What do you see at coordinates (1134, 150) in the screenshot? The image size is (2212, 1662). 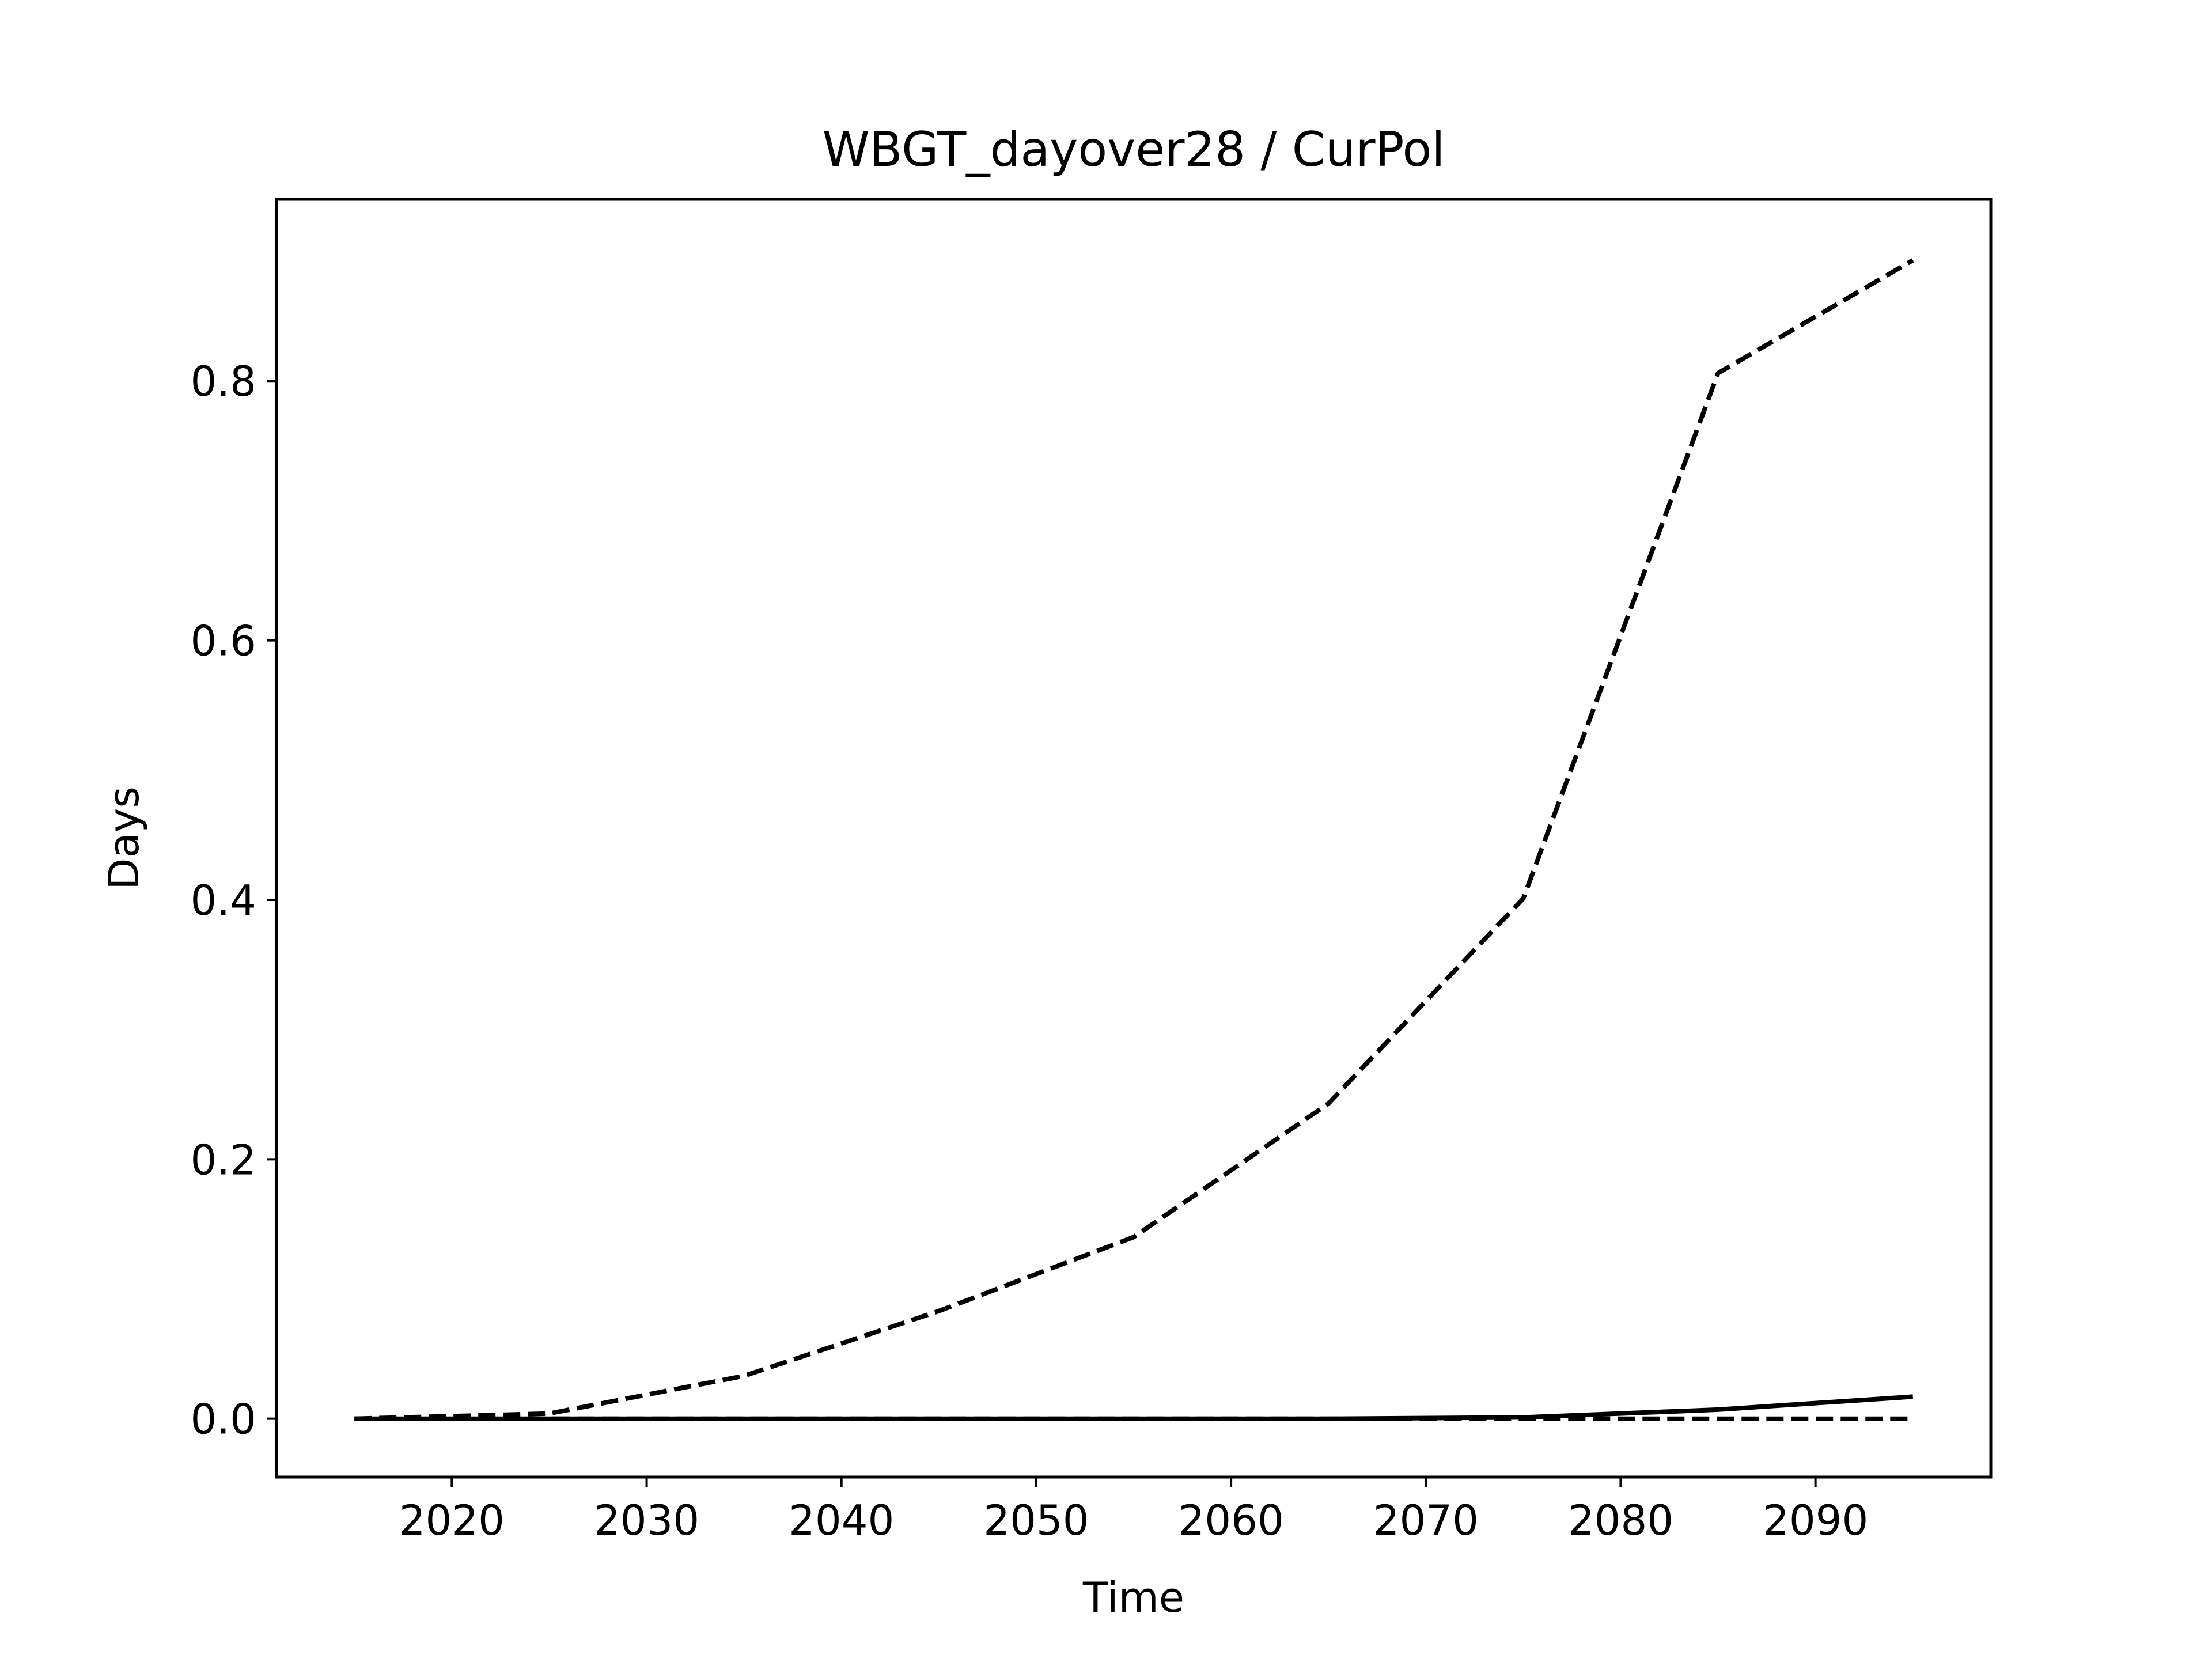 I see `chart-title: WBGT_dayover28 / CurPol` at bounding box center [1134, 150].